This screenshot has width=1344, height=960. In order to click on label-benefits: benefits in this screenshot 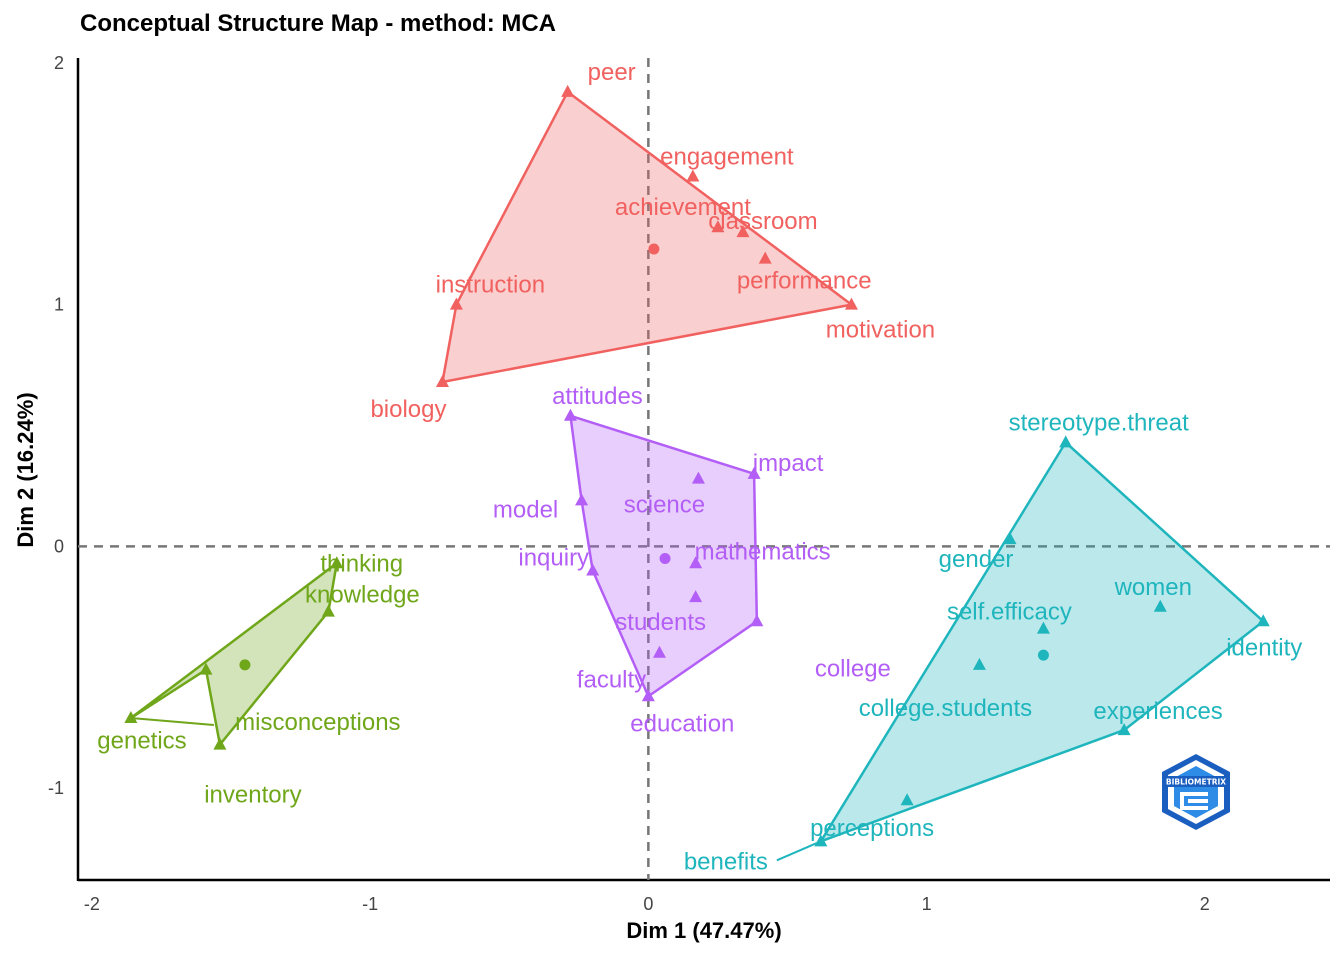, I will do `click(726, 861)`.